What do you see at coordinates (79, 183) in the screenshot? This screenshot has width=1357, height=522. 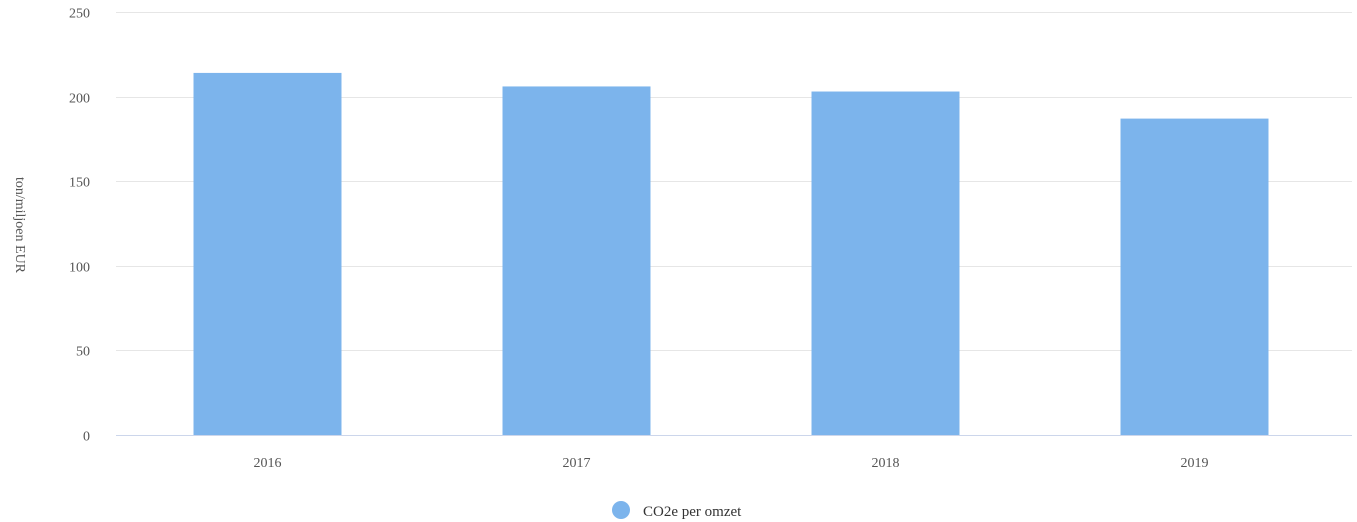 I see `y-tick-label: 150` at bounding box center [79, 183].